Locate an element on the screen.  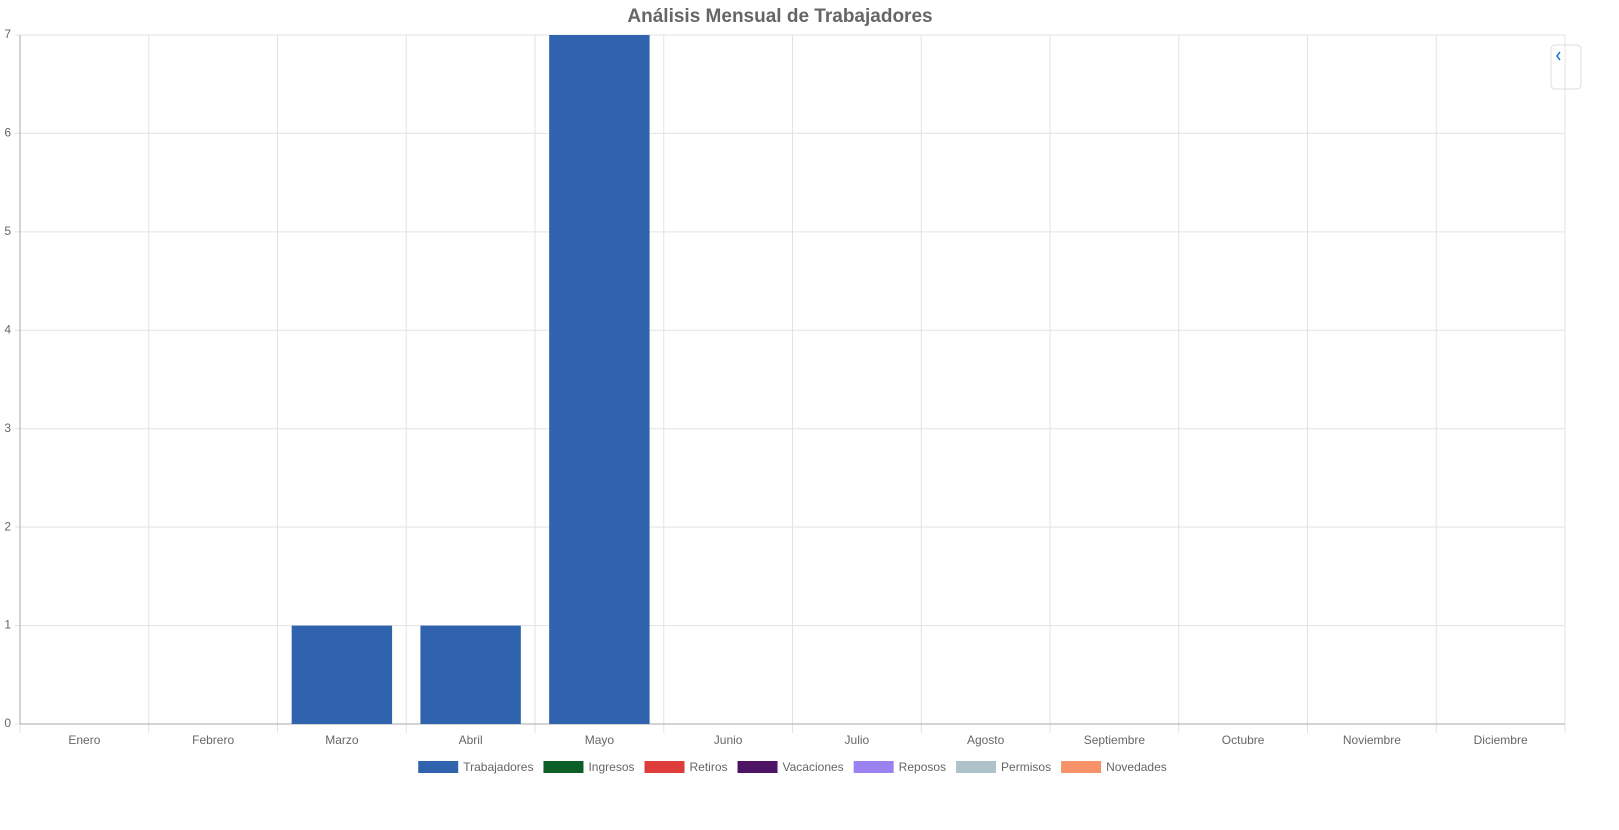
legend-label: Permisos is located at coordinates (1026, 767).